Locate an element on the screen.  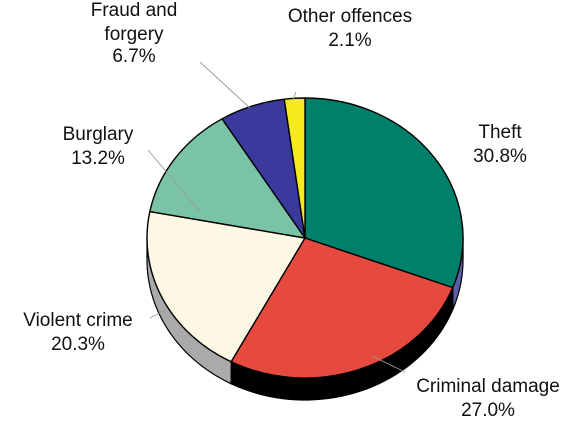
label-fraud-and-forgery: Fraud and forgery is located at coordinates (134, 22).